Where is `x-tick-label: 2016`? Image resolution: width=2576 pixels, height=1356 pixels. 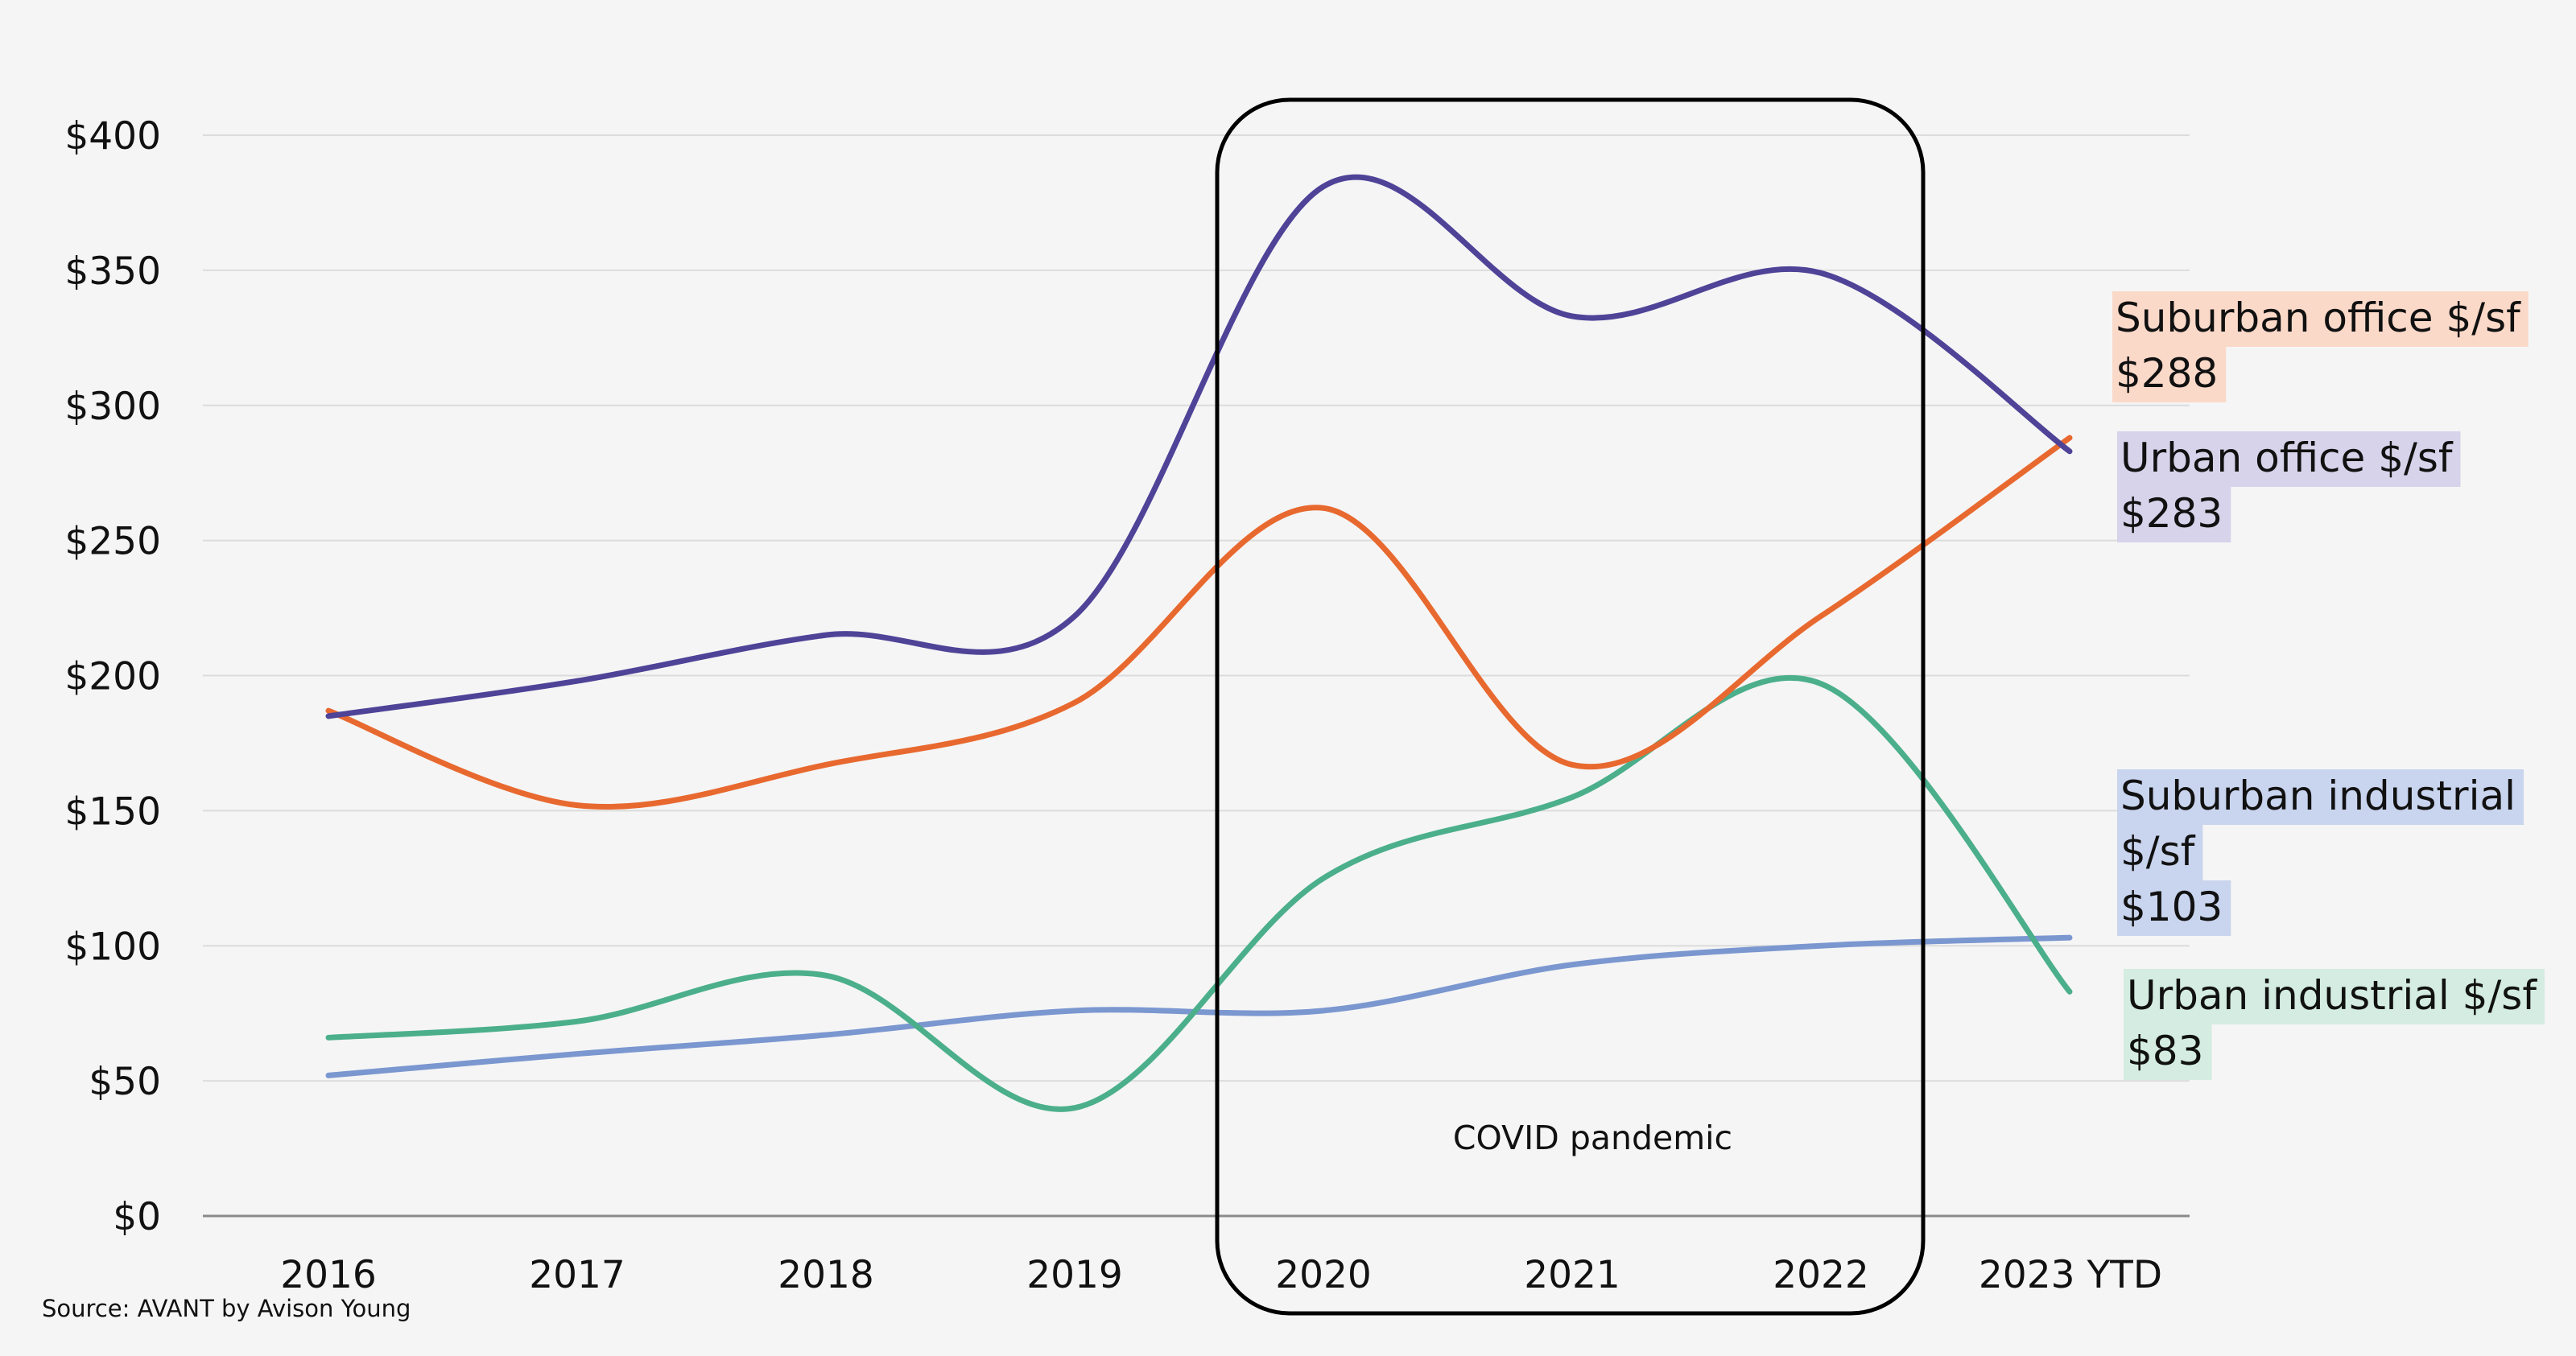 x-tick-label: 2016 is located at coordinates (328, 1275).